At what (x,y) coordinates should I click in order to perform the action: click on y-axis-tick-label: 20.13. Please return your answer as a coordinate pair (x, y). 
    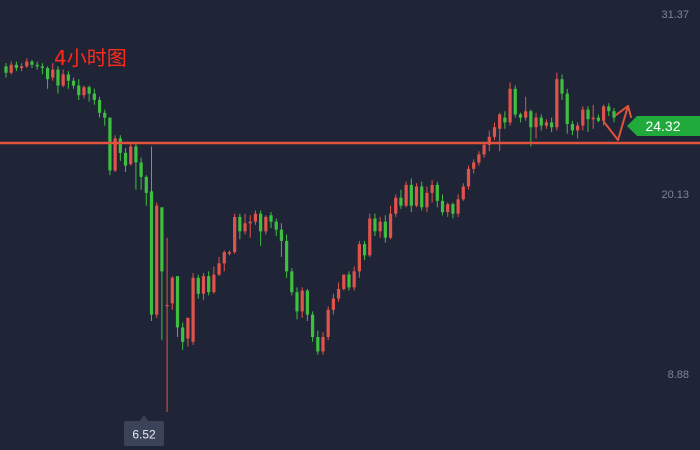
    Looking at the image, I should click on (675, 195).